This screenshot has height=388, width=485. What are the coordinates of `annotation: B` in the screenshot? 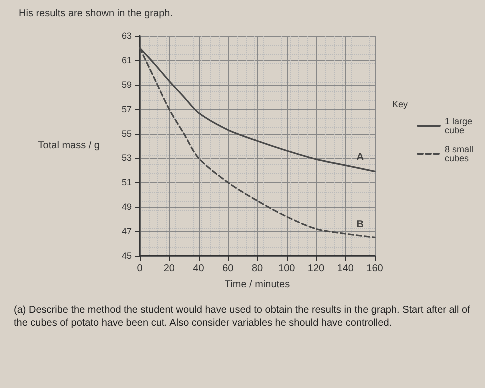 It's located at (360, 224).